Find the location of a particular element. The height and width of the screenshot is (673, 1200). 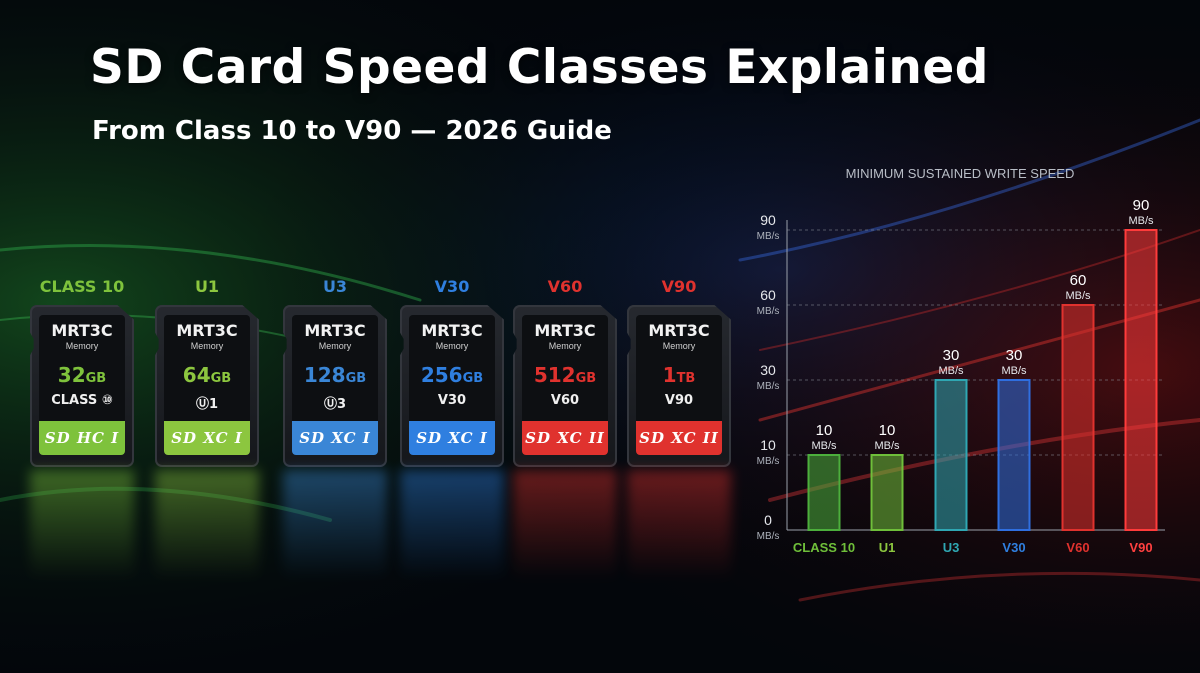

x-category-label: V30 is located at coordinates (1013, 547).